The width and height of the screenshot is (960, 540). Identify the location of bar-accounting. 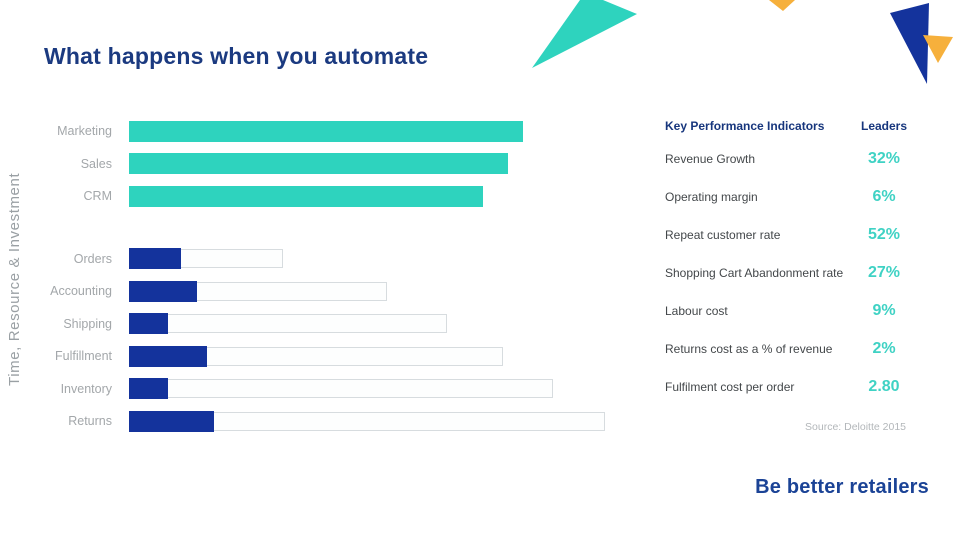
(163, 291).